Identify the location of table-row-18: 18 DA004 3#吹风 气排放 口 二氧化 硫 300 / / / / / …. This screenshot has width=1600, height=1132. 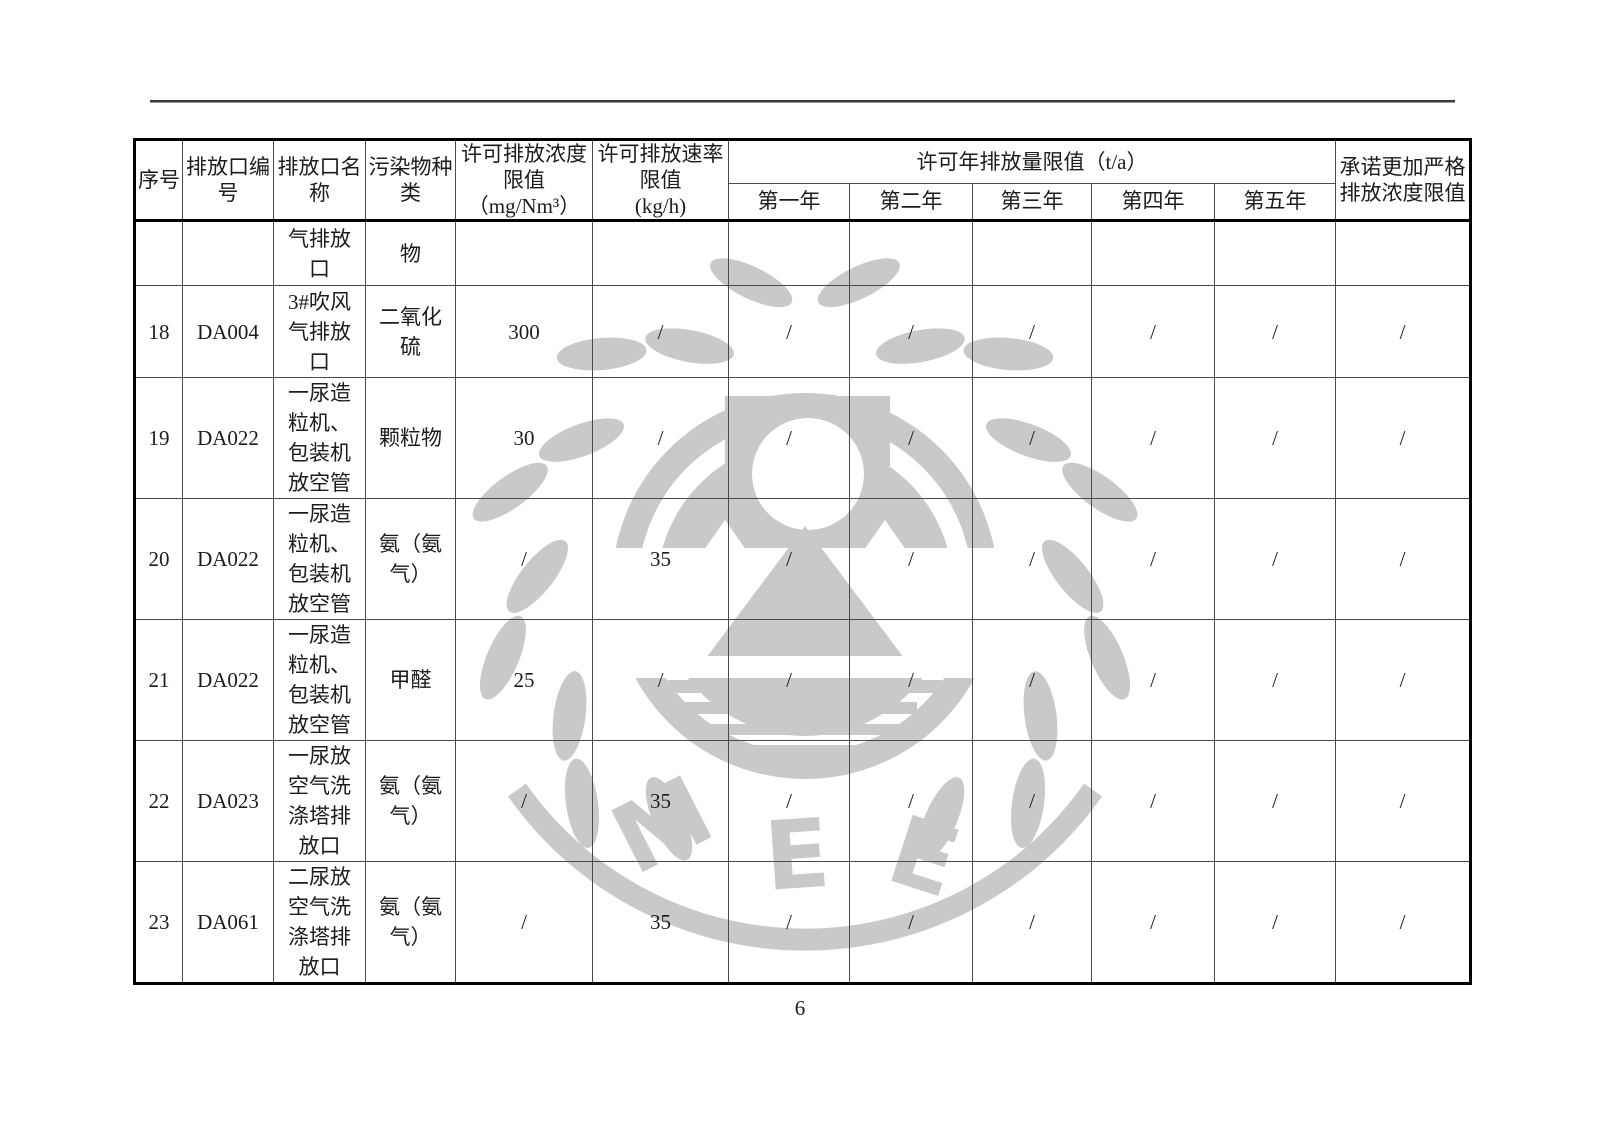
(803, 331).